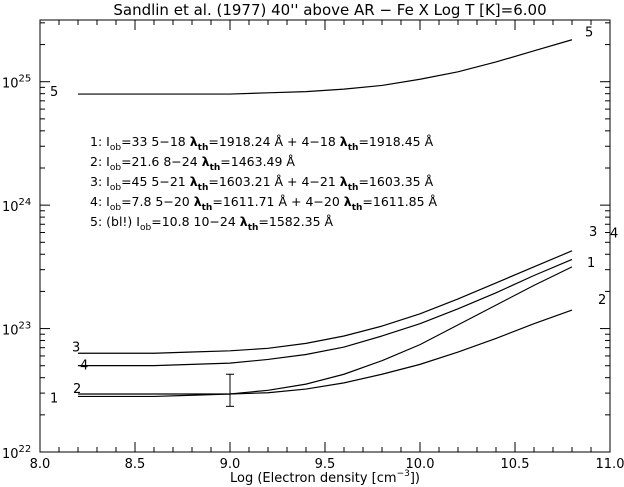 The width and height of the screenshot is (624, 487). Describe the element at coordinates (325, 477) in the screenshot. I see `x-axis-label: Log (Electron density [cm−3])` at that location.